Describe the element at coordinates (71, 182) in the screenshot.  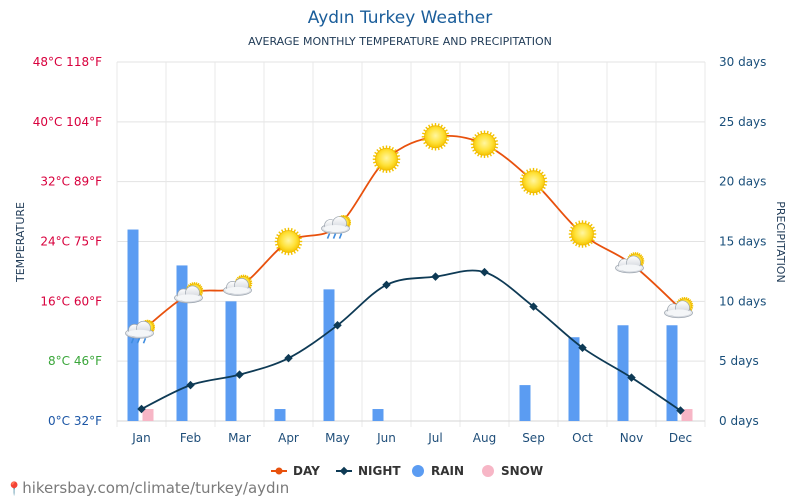
I see `y-left-tick-label: 32°C 89°F` at that location.